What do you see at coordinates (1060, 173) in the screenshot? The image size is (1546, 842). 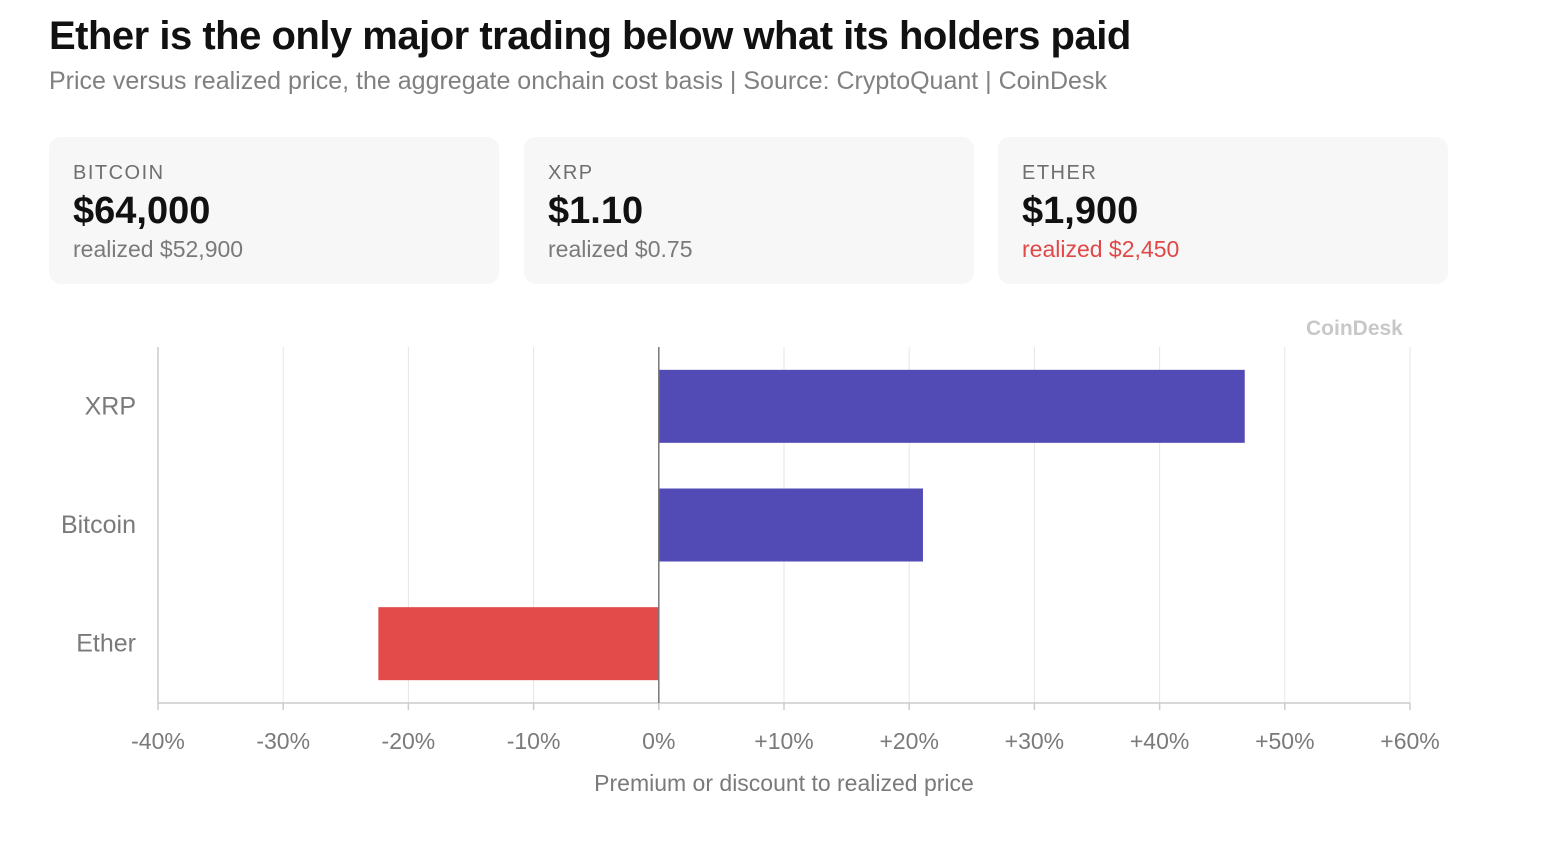 I see `stat-card-label: ETHER` at bounding box center [1060, 173].